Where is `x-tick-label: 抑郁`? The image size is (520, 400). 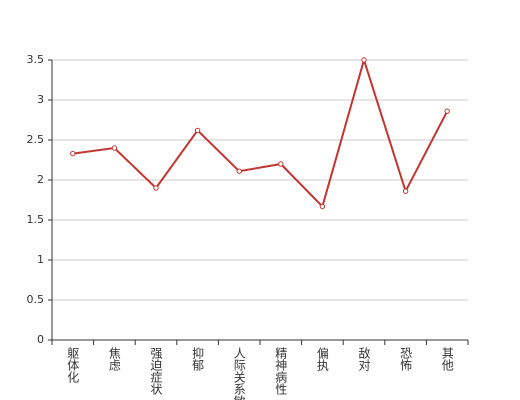
x-tick-label: 抑郁 is located at coordinates (198, 359).